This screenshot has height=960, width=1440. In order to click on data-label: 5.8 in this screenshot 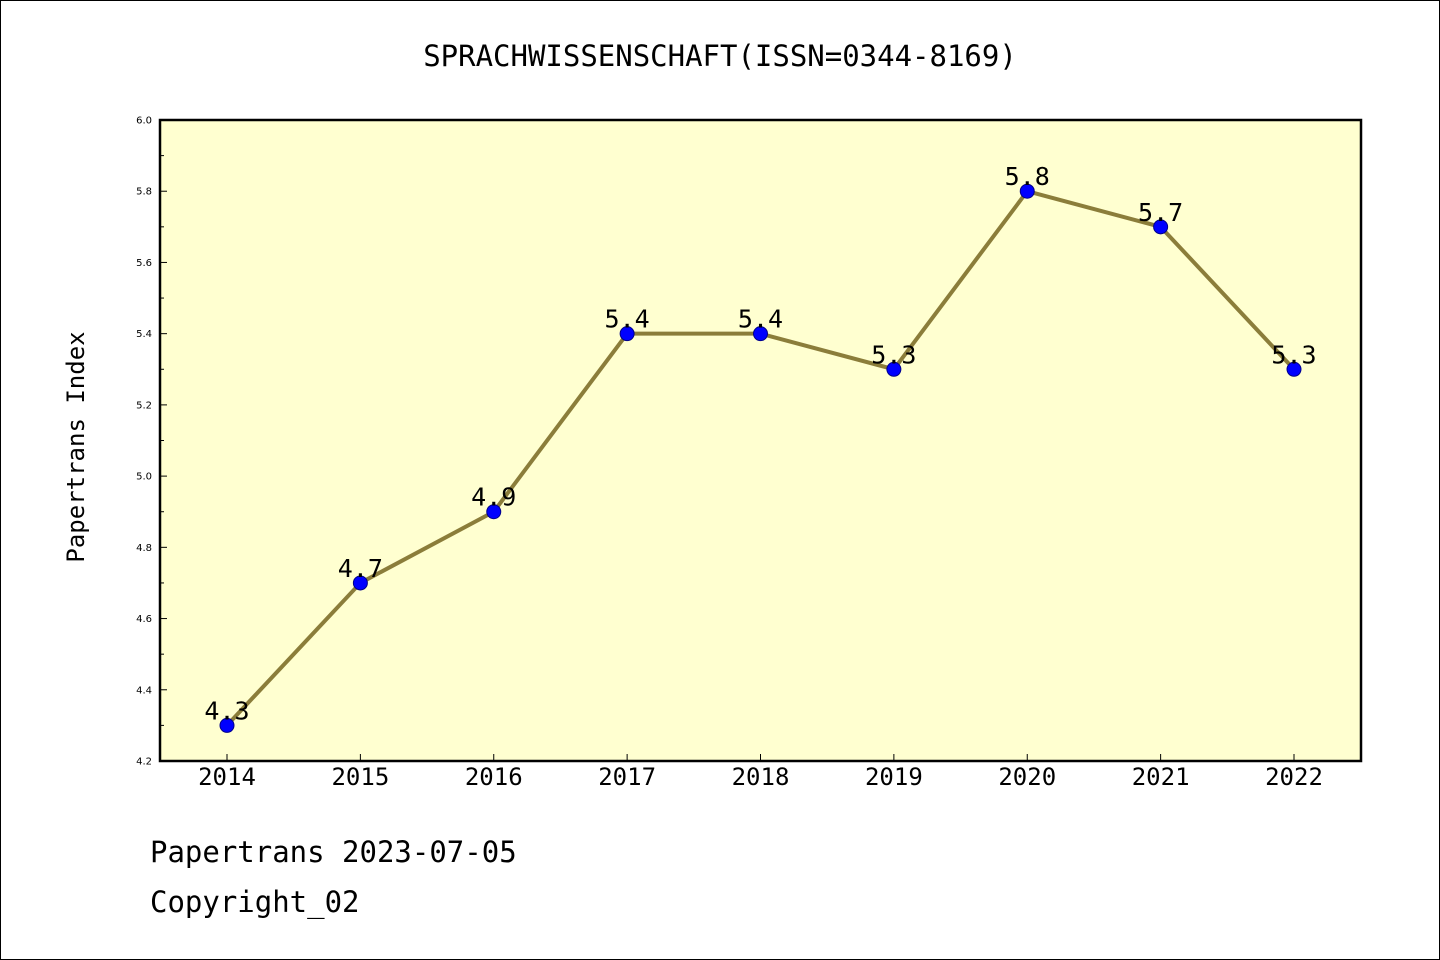, I will do `click(1027, 176)`.